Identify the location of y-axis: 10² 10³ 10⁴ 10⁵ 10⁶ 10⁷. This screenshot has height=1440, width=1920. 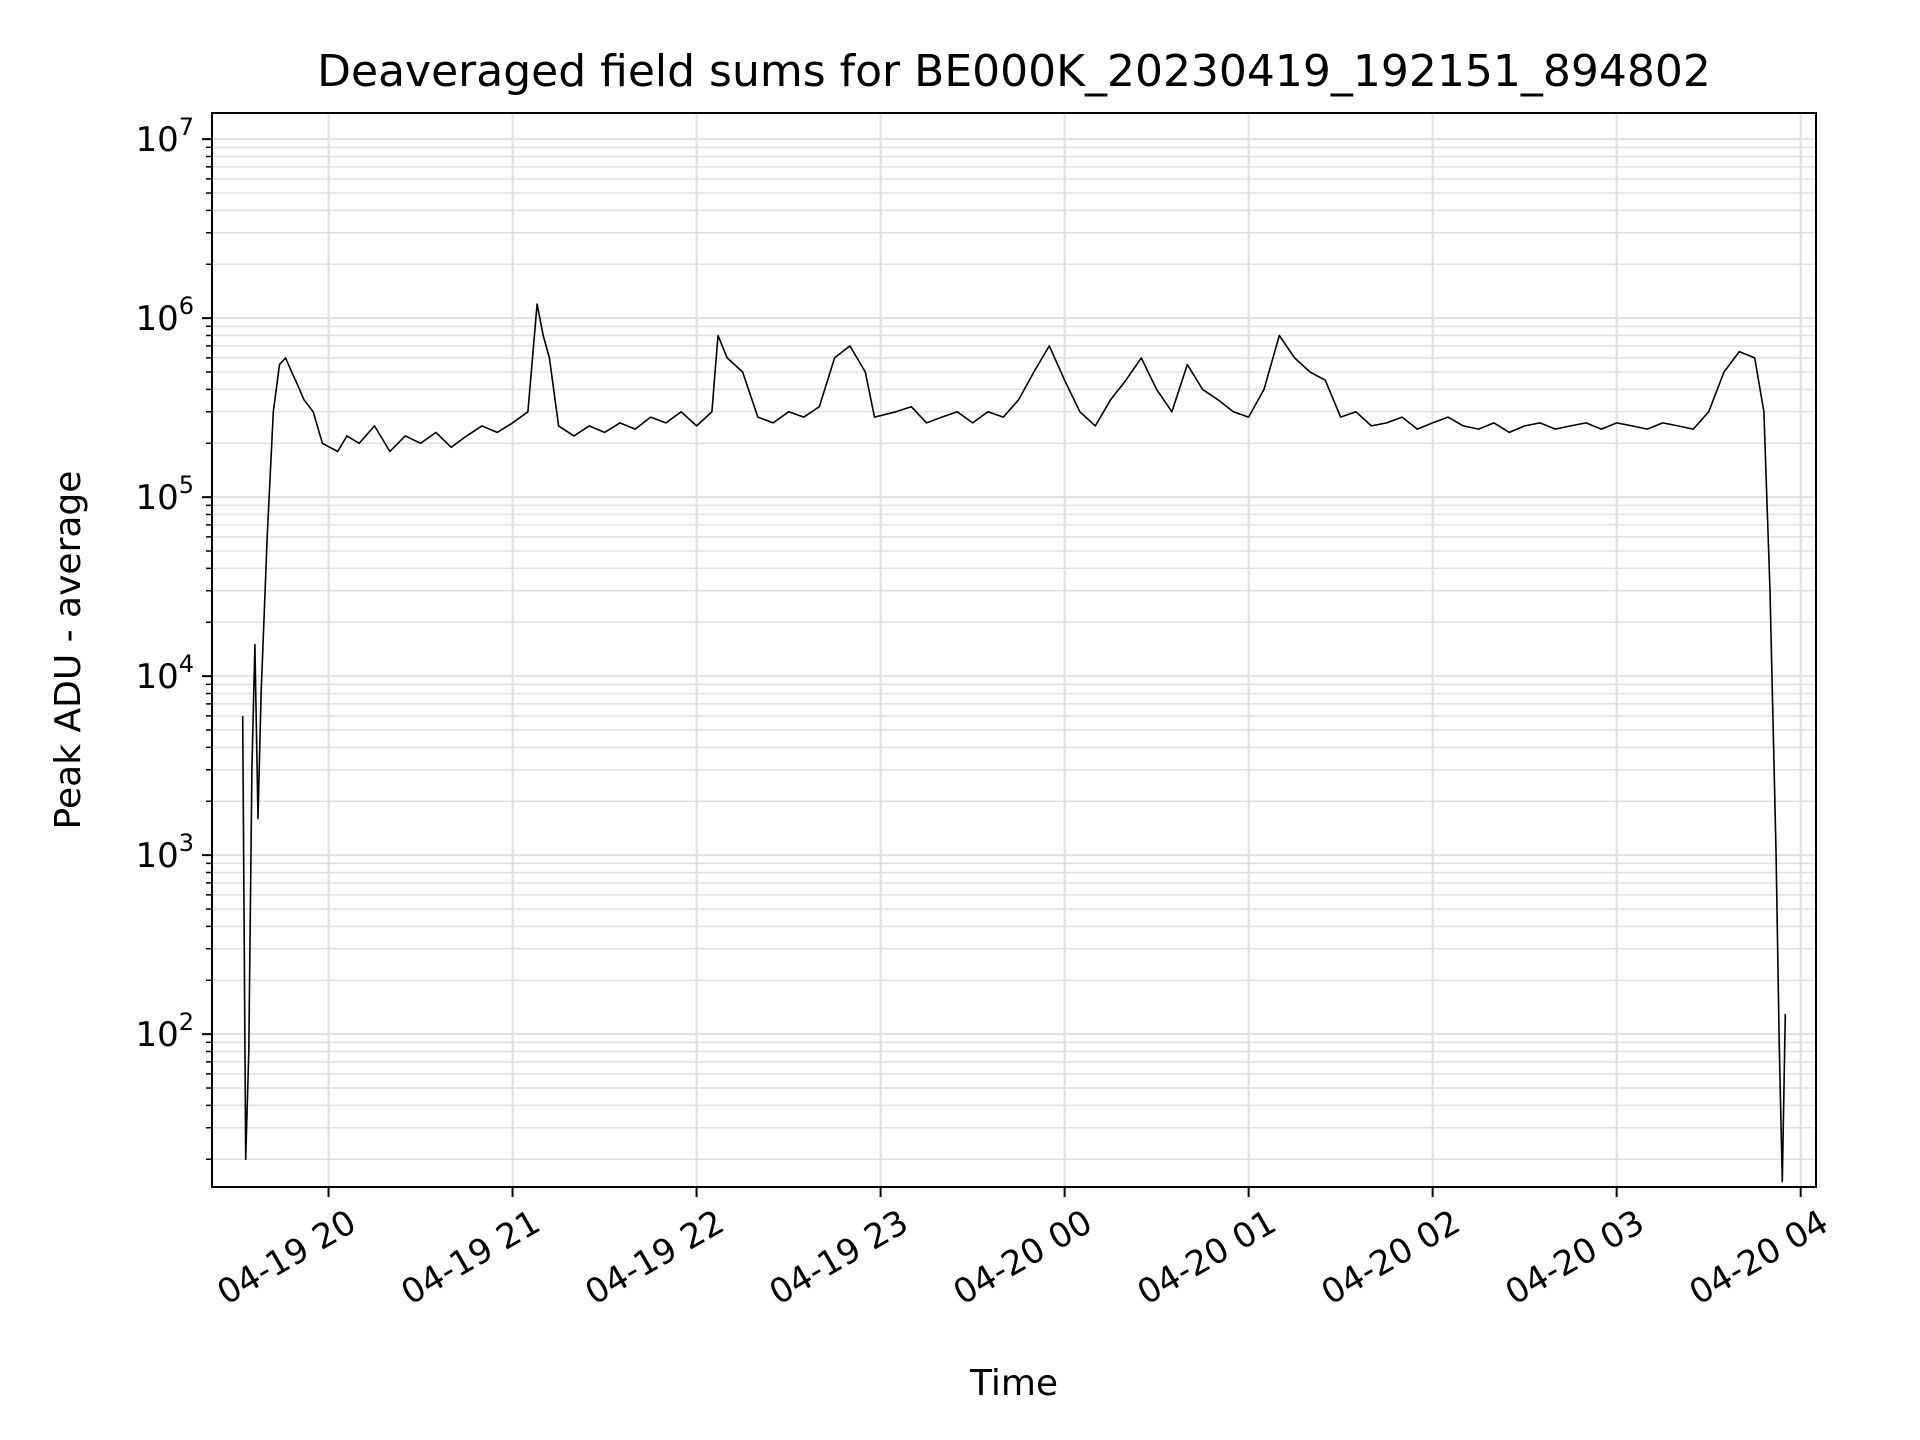
(173, 637).